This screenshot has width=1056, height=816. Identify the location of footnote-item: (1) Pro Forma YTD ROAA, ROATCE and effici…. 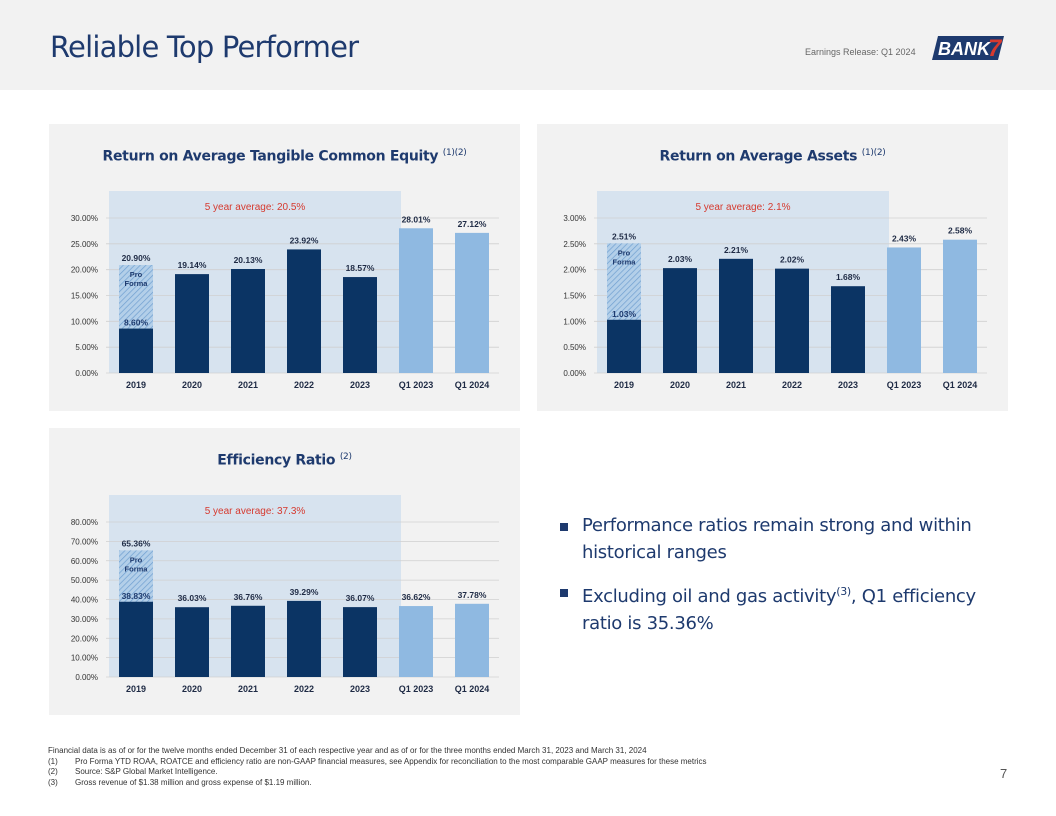
(377, 761).